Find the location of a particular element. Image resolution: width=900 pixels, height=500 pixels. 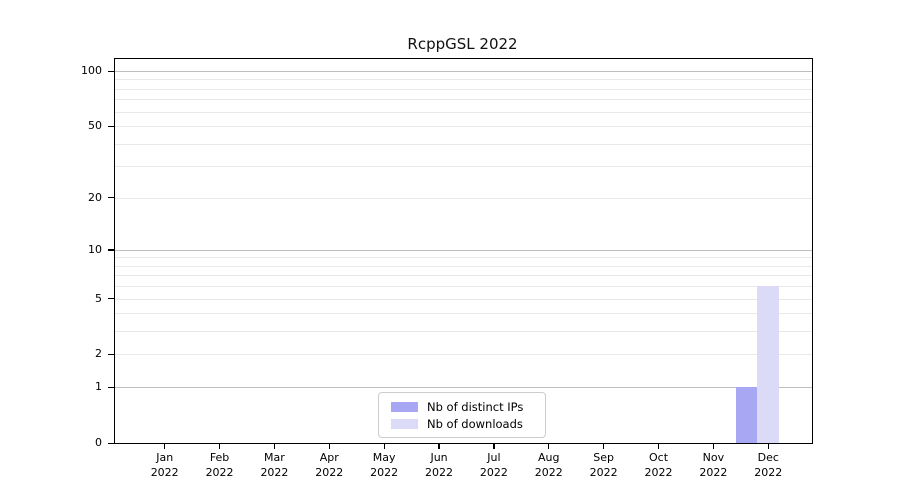

y-axis-tick-label: 10 is located at coordinates (95, 249).